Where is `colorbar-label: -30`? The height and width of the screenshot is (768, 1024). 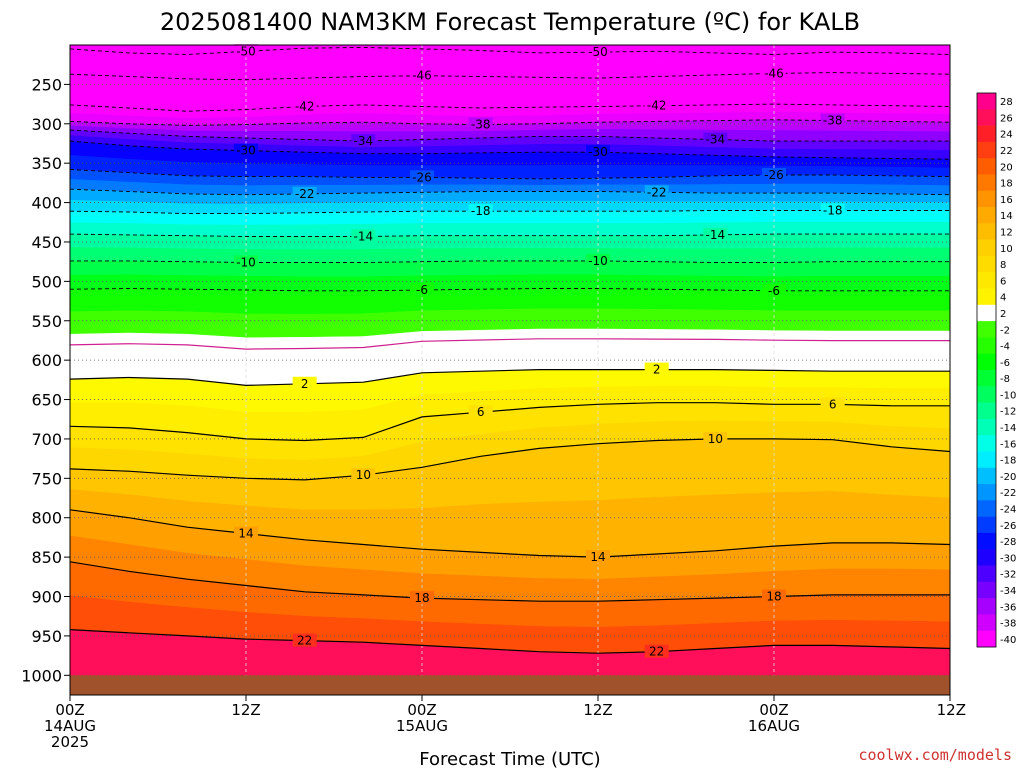
colorbar-label: -30 is located at coordinates (1008, 558).